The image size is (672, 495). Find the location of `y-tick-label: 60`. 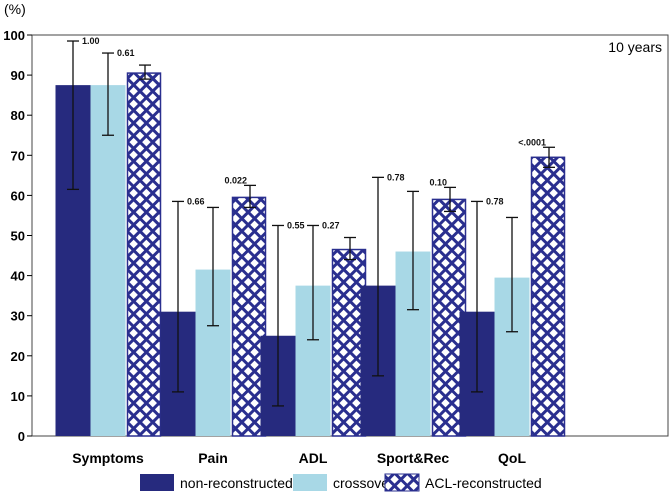

y-tick-label: 60 is located at coordinates (18, 195).